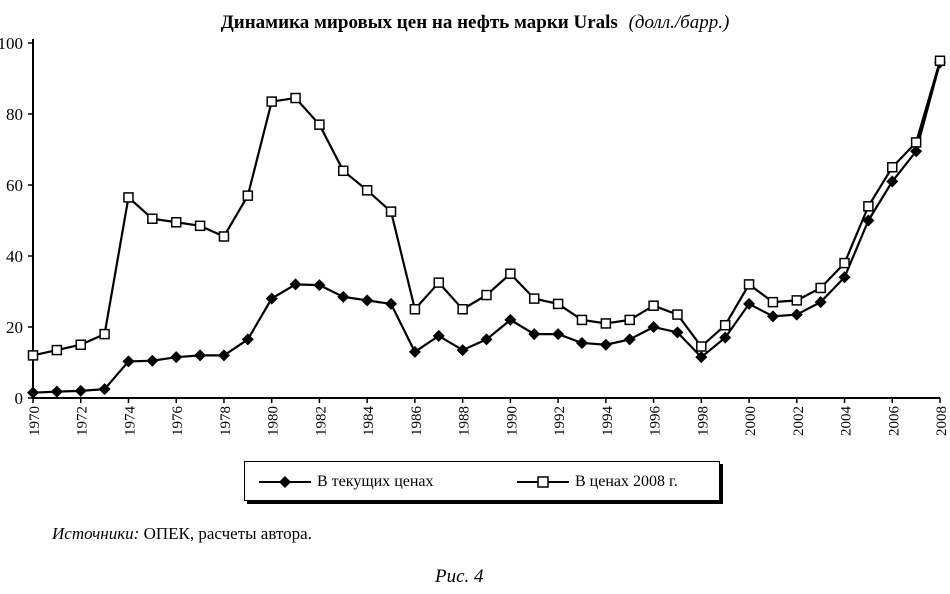  Describe the element at coordinates (626, 481) in the screenshot. I see `legend-label-2008: В ценах 2008 г.` at that location.